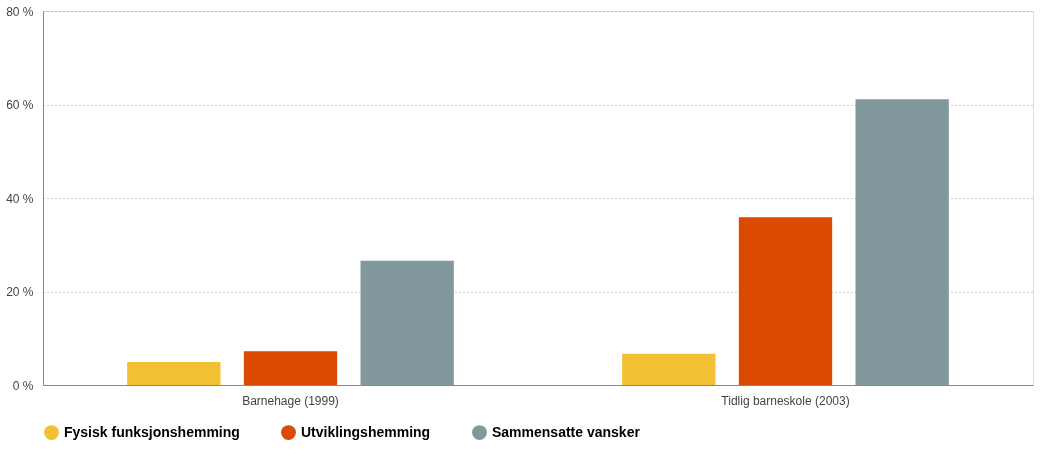  I want to click on x-tick-label: Tidlig barneskole (2003), so click(785, 400).